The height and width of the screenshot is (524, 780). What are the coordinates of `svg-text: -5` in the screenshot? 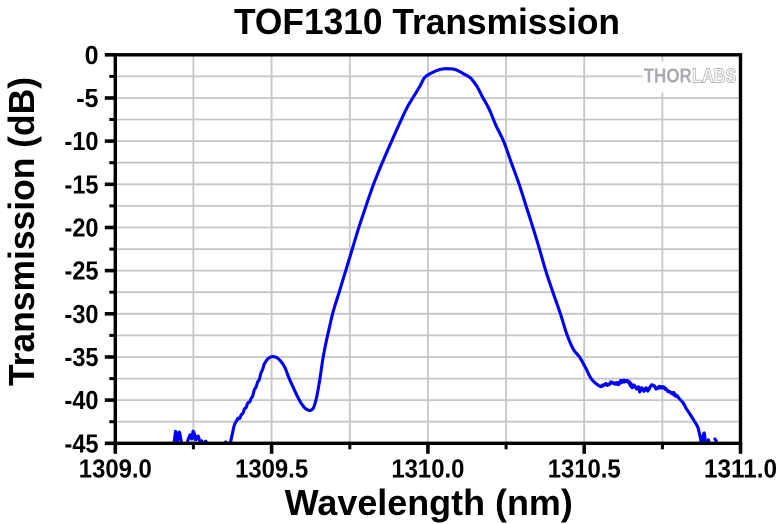 It's located at (87, 99).